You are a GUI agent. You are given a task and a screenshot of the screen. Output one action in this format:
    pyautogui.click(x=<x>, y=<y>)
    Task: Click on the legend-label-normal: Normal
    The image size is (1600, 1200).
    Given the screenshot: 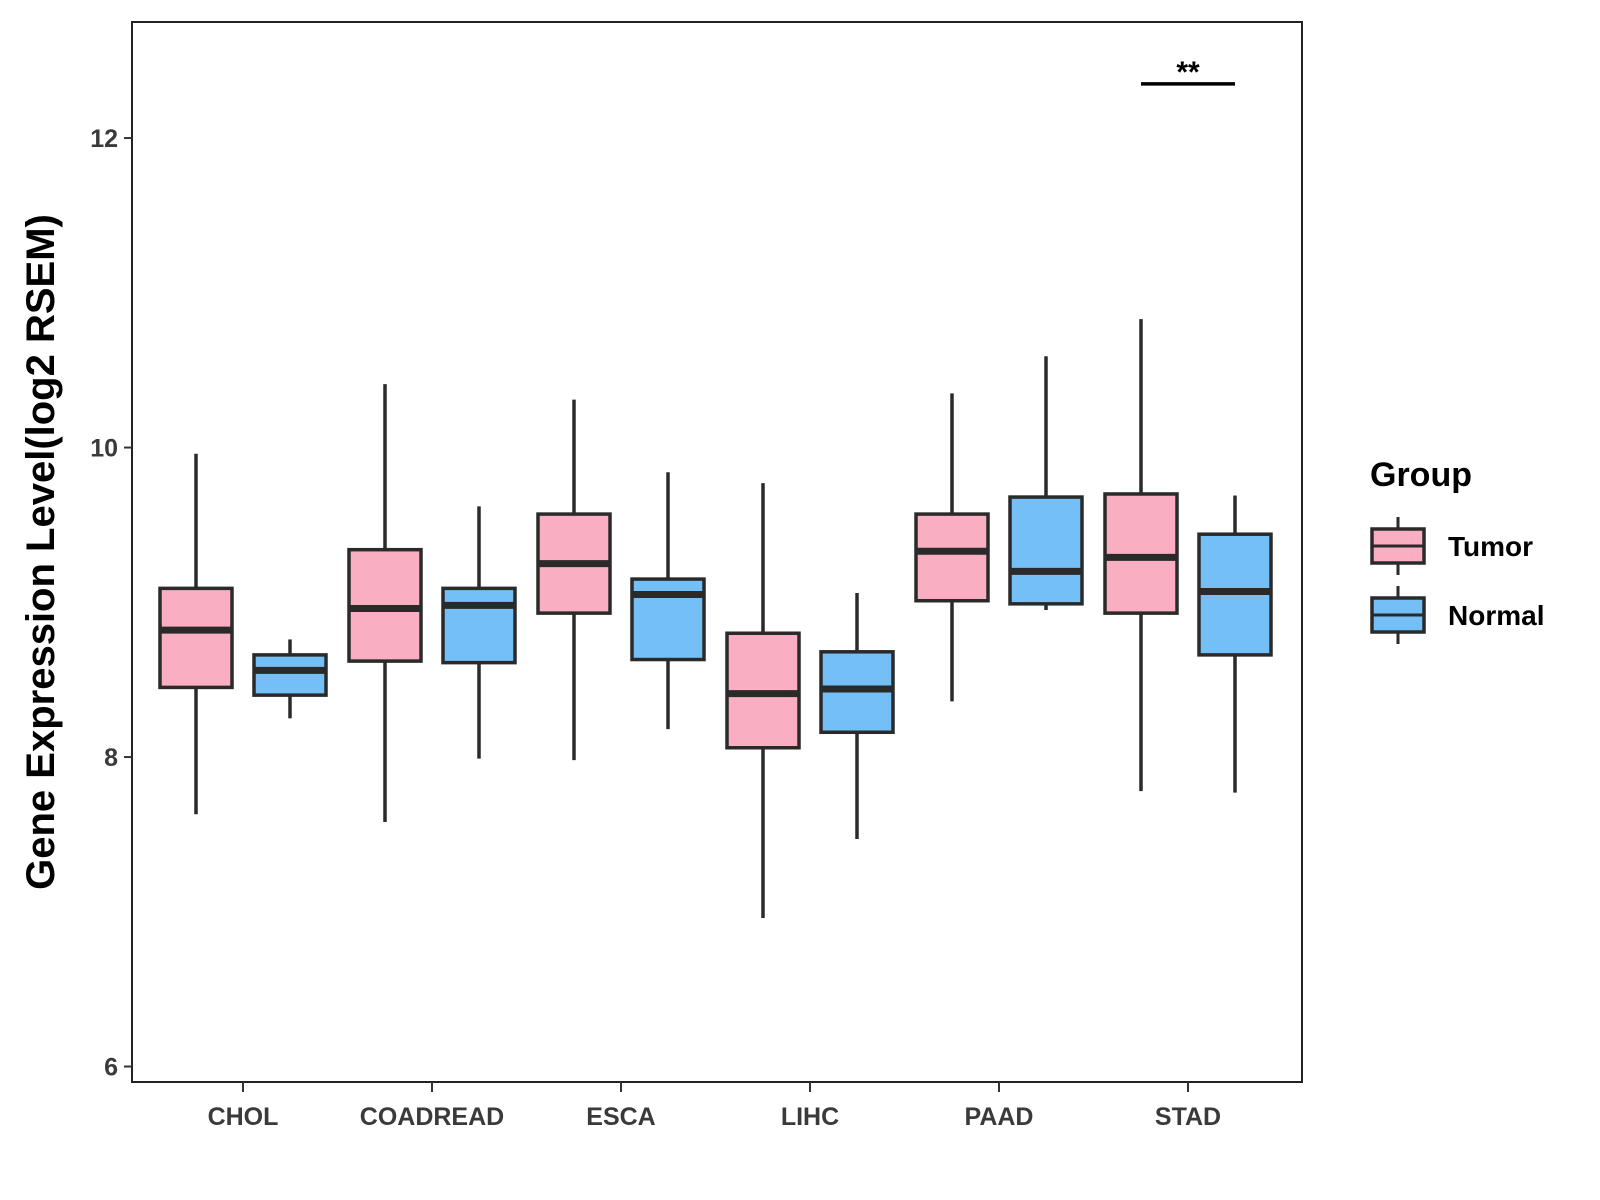 What is the action you would take?
    pyautogui.click(x=1496, y=615)
    